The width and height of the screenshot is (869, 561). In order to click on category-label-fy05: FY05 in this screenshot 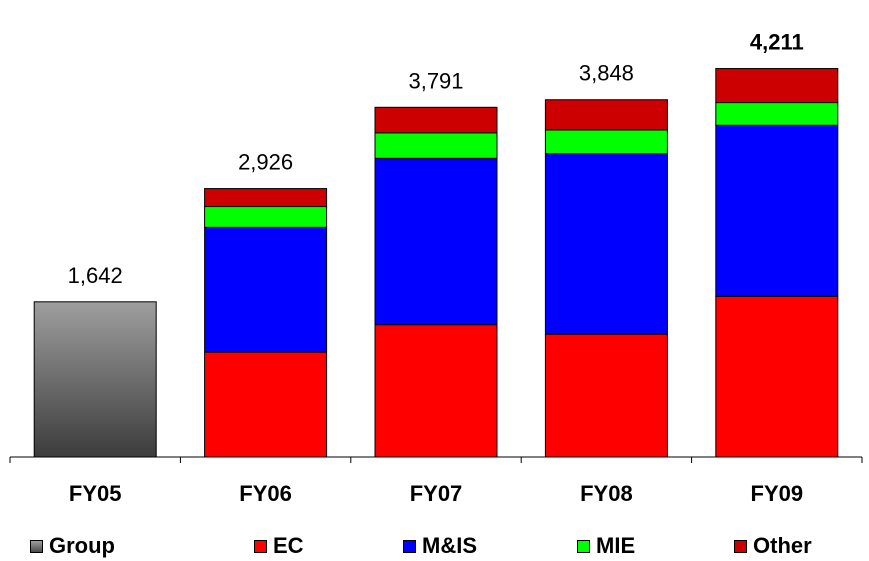, I will do `click(95, 493)`.